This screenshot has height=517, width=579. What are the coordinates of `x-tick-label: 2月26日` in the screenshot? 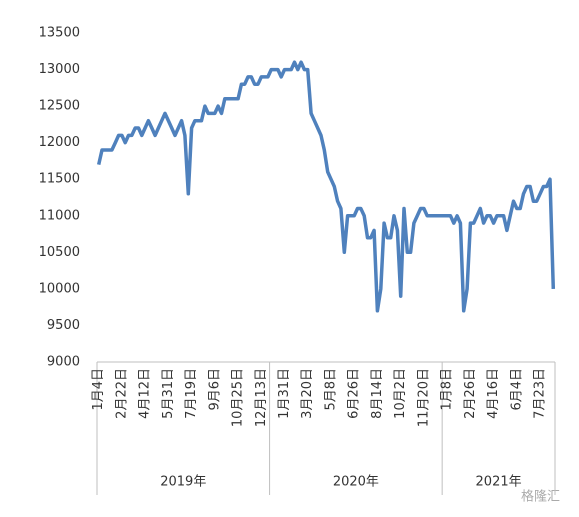 It's located at (470, 393).